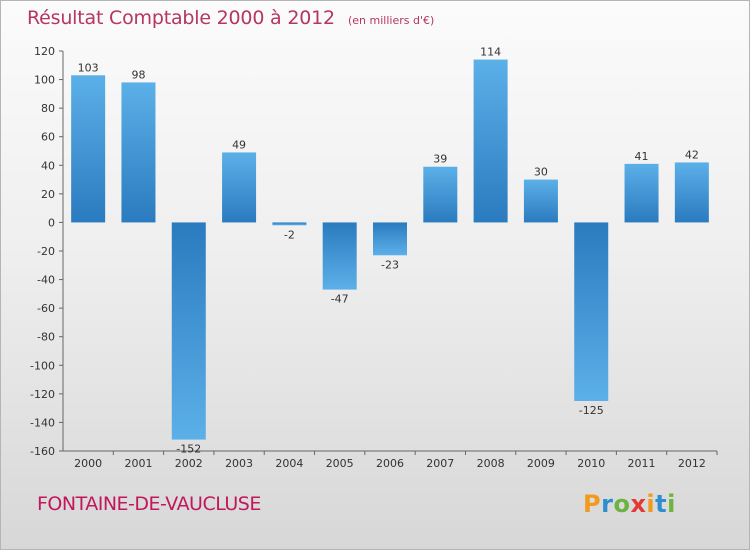  What do you see at coordinates (48, 137) in the screenshot?
I see `y-tick-label: 60` at bounding box center [48, 137].